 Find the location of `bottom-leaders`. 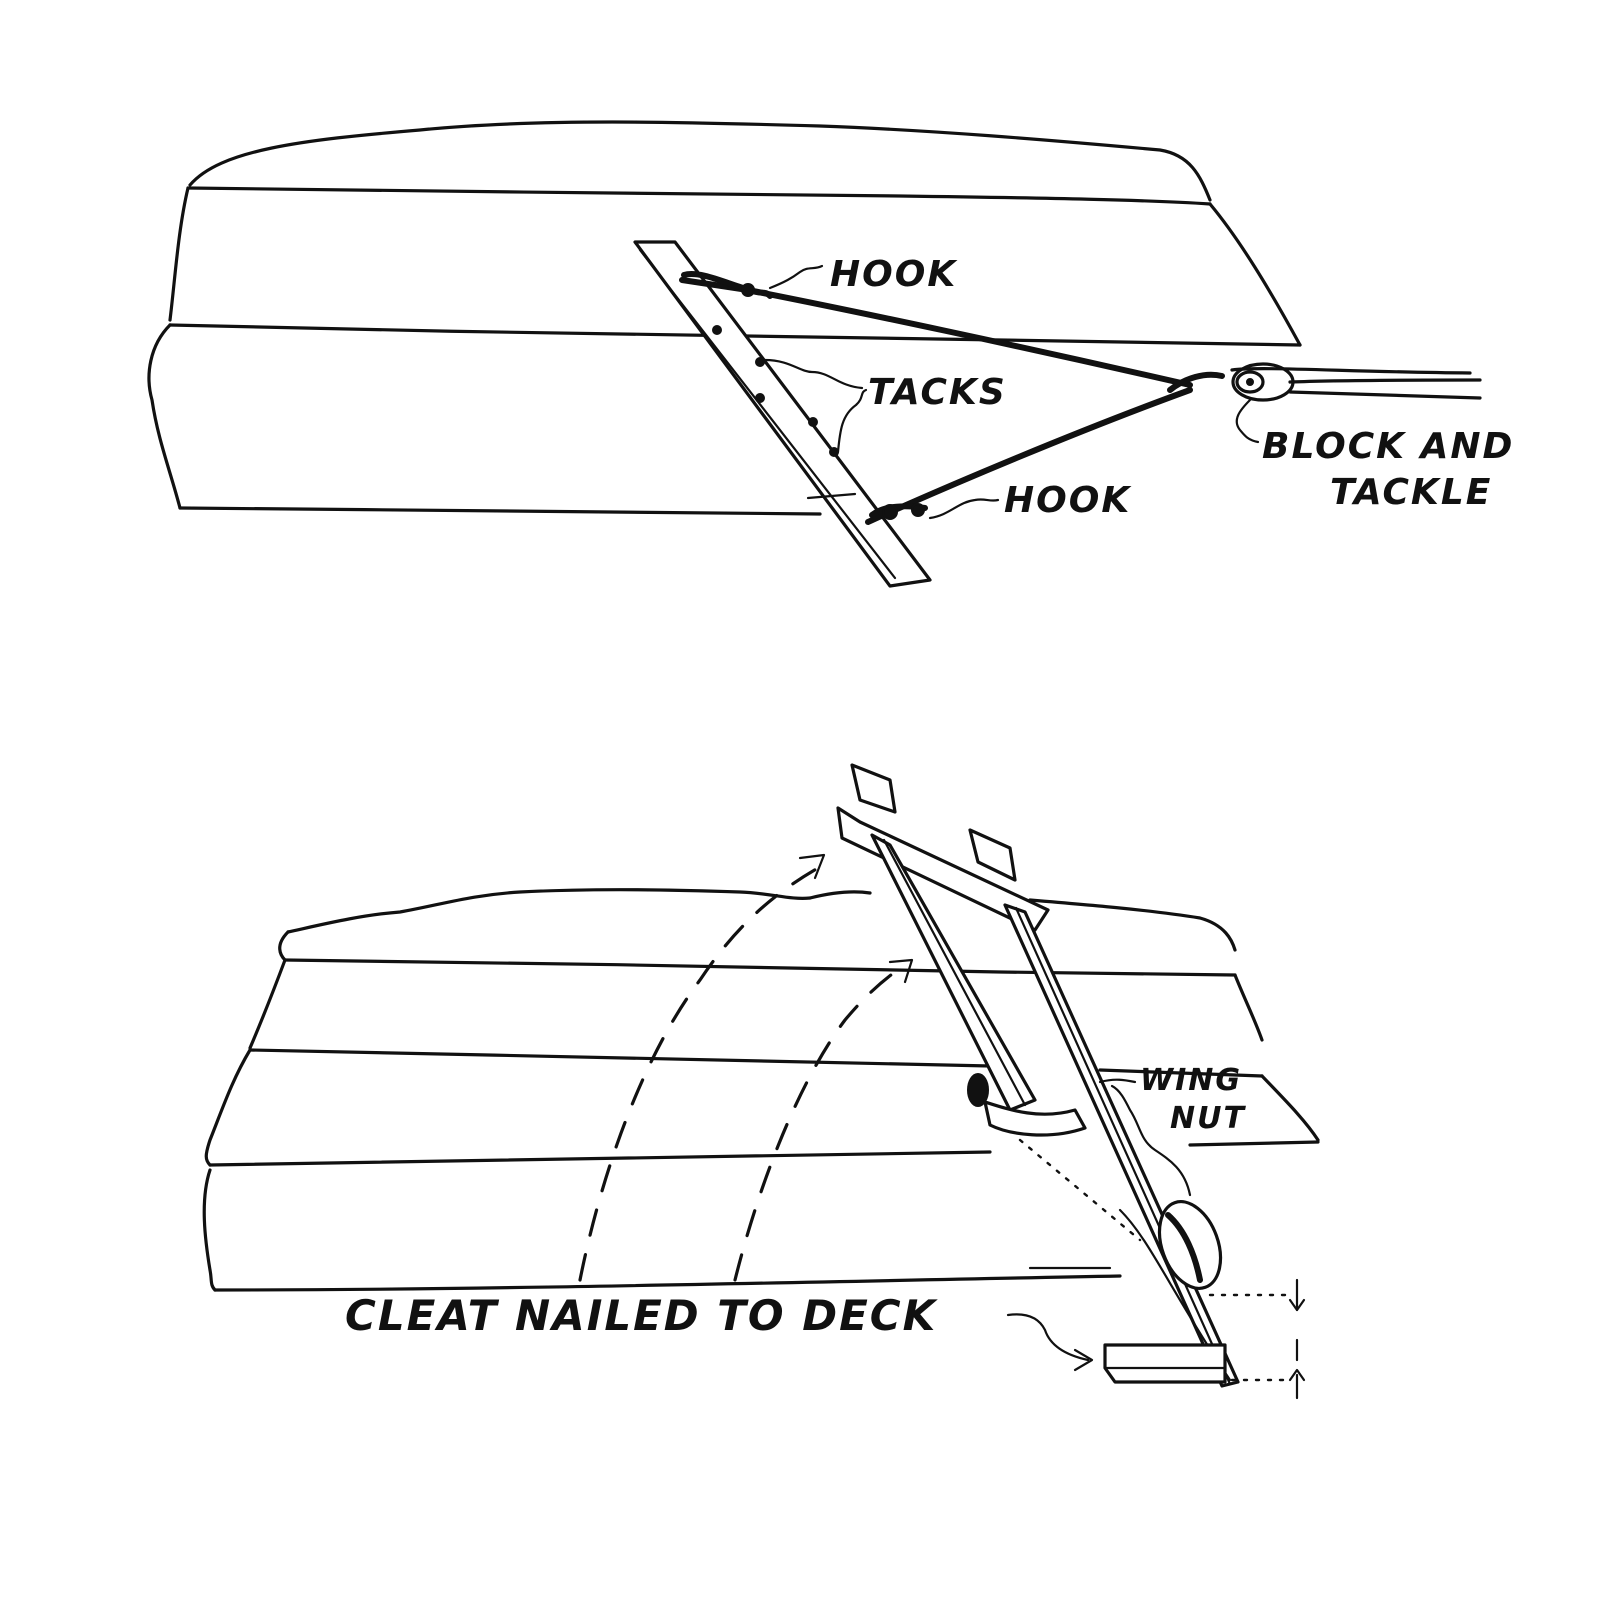

bottom-leaders is located at coordinates (1099, 1225).